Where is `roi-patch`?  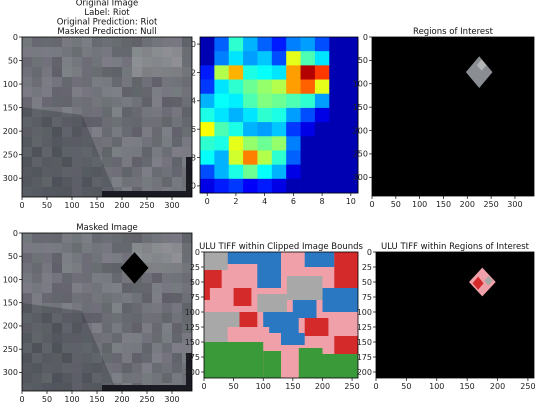
roi-patch is located at coordinates (479, 72).